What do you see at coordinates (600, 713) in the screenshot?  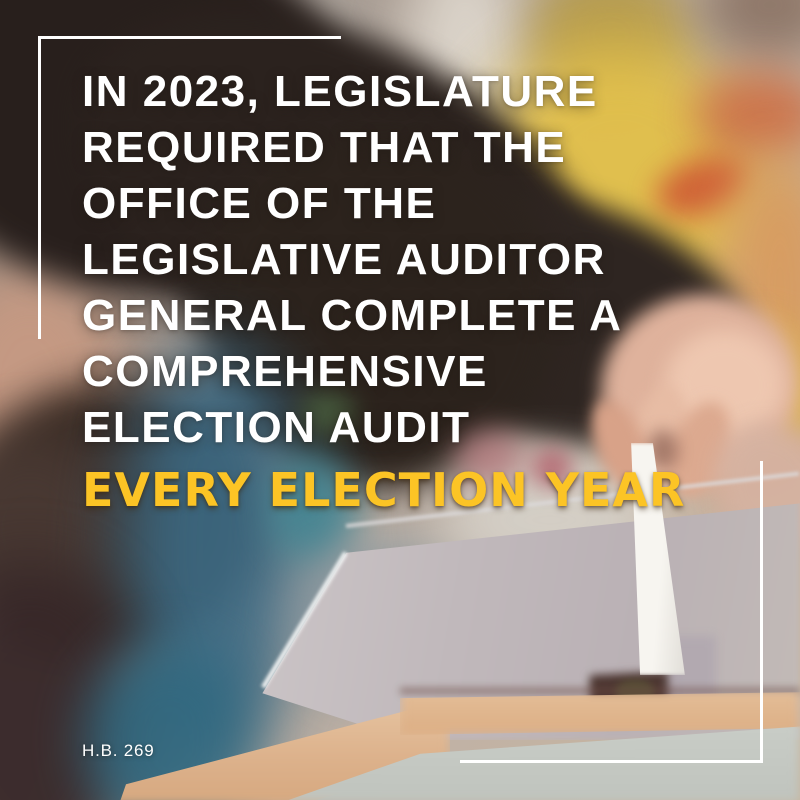 I see `table-wood-band` at bounding box center [600, 713].